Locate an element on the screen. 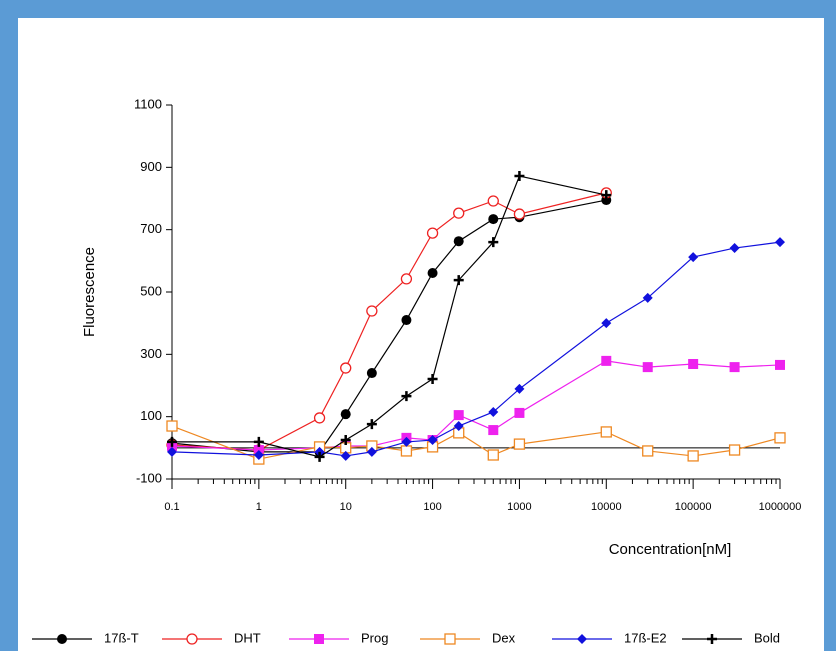 This screenshot has width=836, height=651. x-tick-label: 10000 is located at coordinates (606, 507).